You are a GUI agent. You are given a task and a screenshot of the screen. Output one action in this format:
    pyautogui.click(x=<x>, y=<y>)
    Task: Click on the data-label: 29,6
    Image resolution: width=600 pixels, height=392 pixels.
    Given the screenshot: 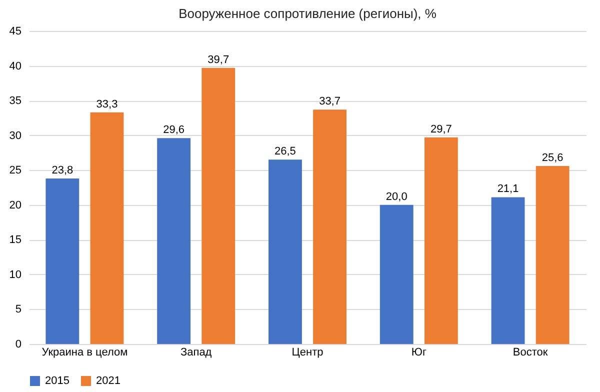 What is the action you would take?
    pyautogui.click(x=174, y=130)
    